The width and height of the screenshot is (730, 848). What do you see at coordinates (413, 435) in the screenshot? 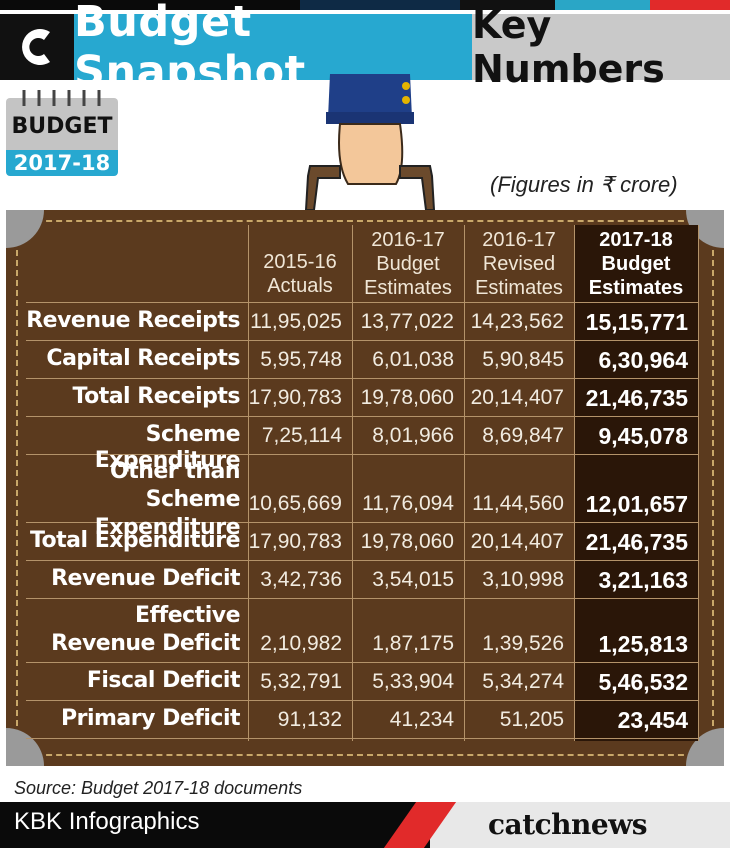
I see `table-cell: 8,01,966` at bounding box center [413, 435].